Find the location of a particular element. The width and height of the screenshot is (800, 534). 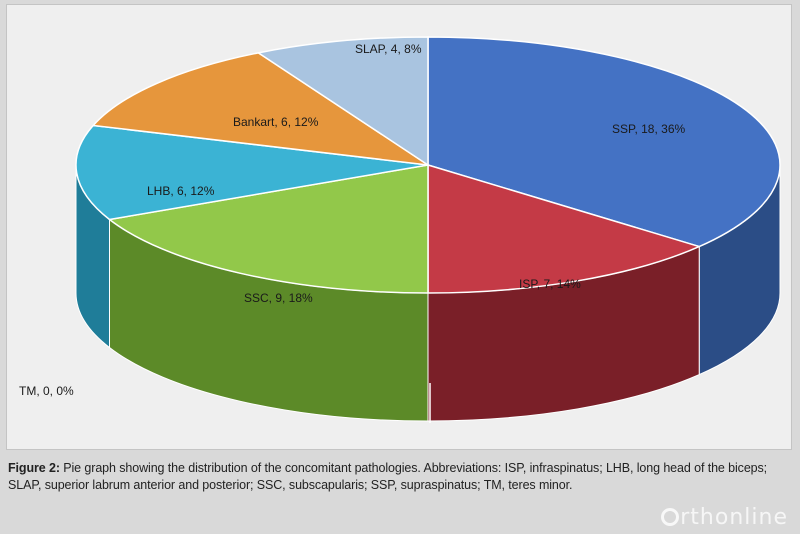

slice-label-lhb: LHB, 6, 12% is located at coordinates (181, 191).